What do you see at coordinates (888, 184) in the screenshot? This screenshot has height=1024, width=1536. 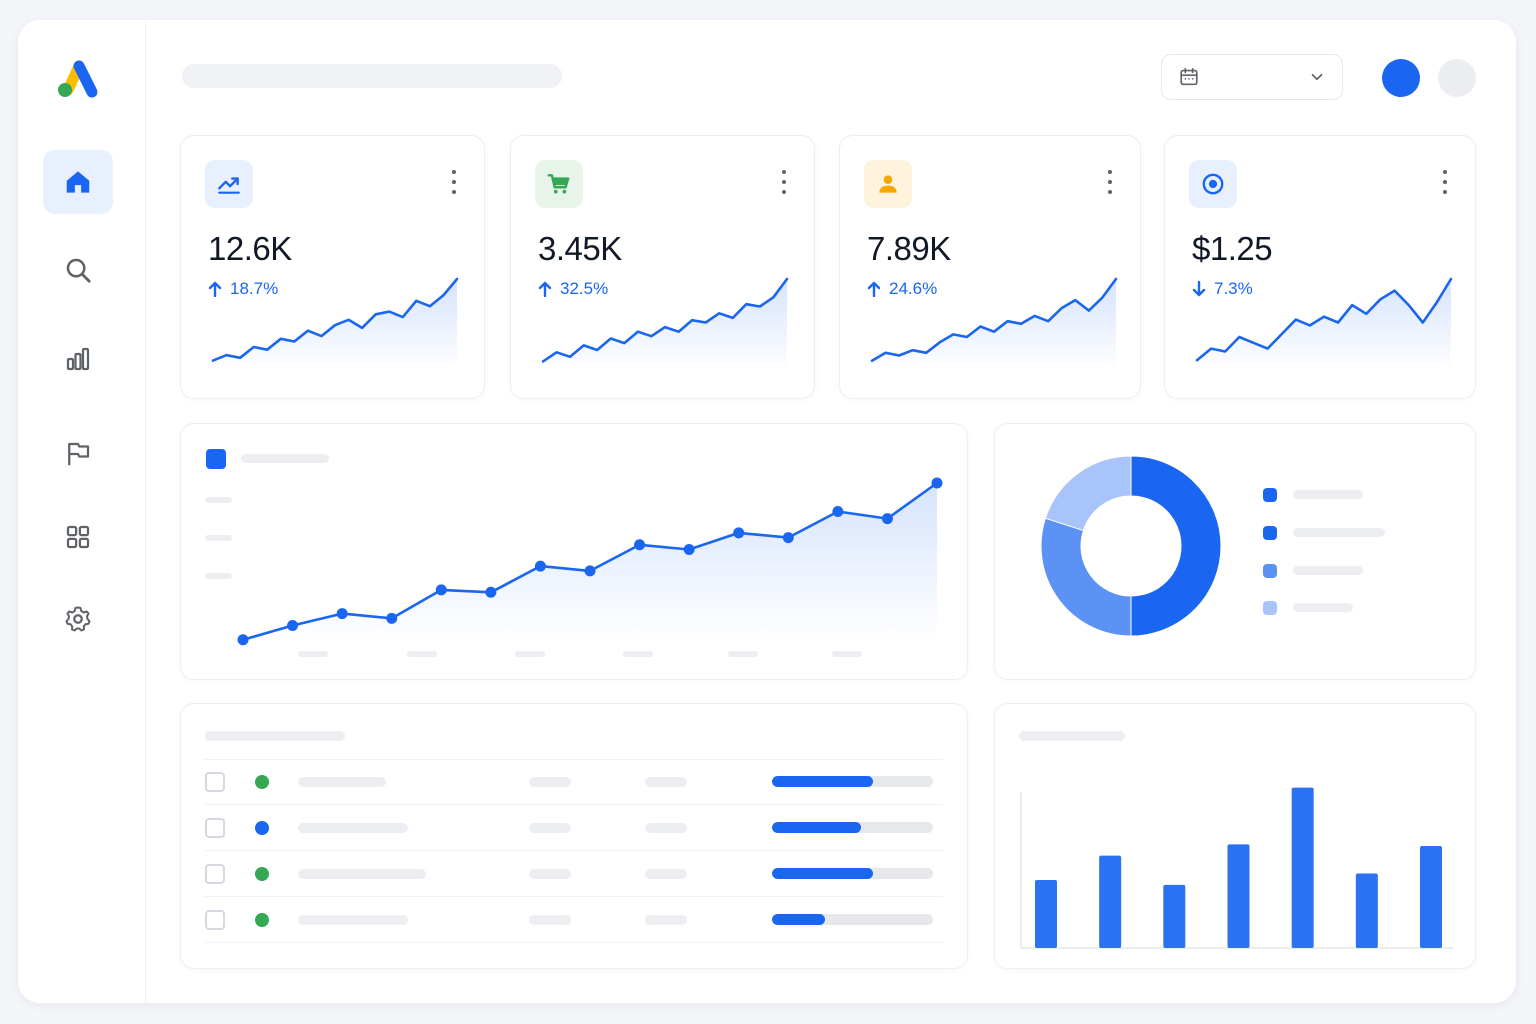 I see `person-icon` at bounding box center [888, 184].